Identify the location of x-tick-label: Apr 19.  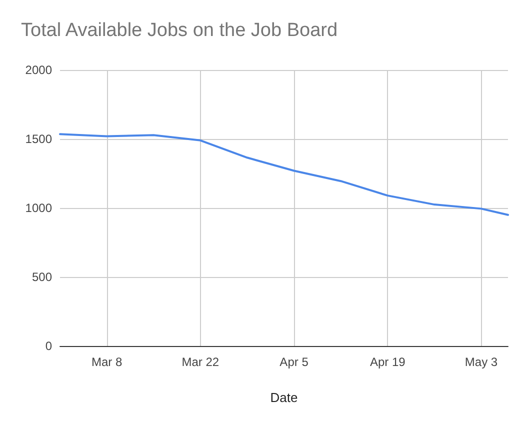
(388, 362).